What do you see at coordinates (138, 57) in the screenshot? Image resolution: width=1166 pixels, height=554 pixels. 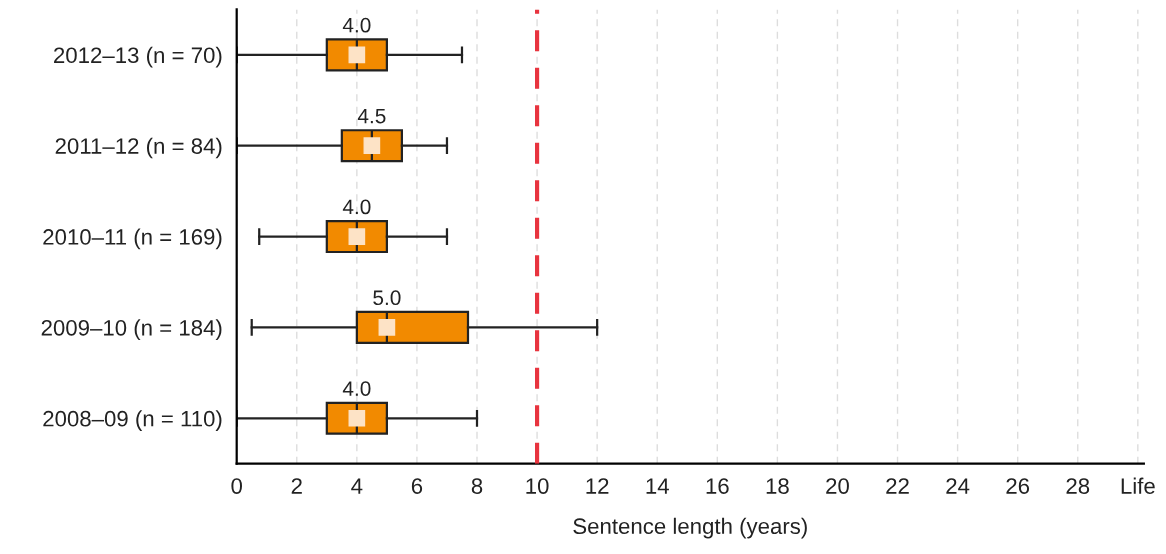 I see `y-tick-label: 2012–13 (n = 70)` at bounding box center [138, 57].